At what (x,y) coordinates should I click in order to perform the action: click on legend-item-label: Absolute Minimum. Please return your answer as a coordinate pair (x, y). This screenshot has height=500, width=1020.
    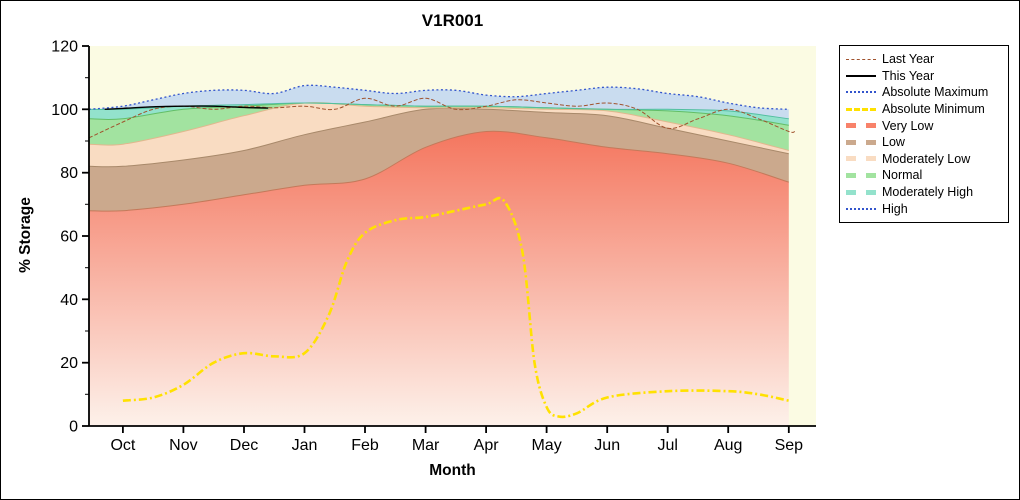
    Looking at the image, I should click on (933, 109).